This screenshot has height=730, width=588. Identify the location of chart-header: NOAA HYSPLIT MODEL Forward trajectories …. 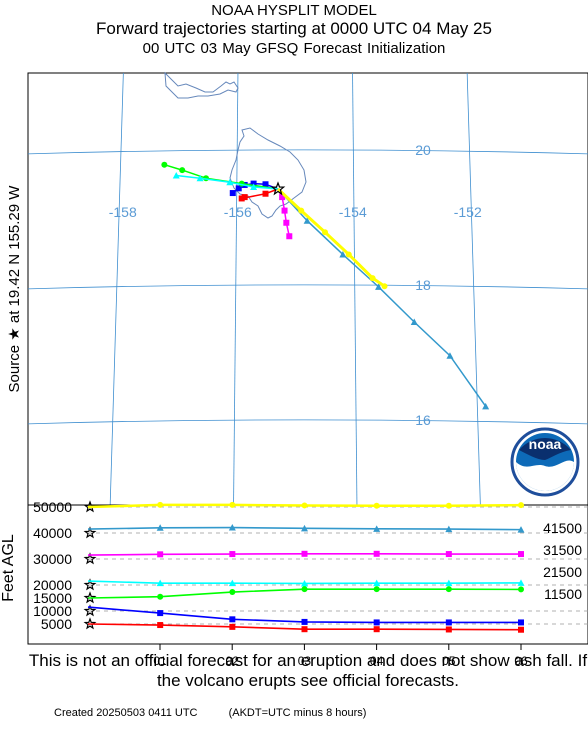
(294, 29).